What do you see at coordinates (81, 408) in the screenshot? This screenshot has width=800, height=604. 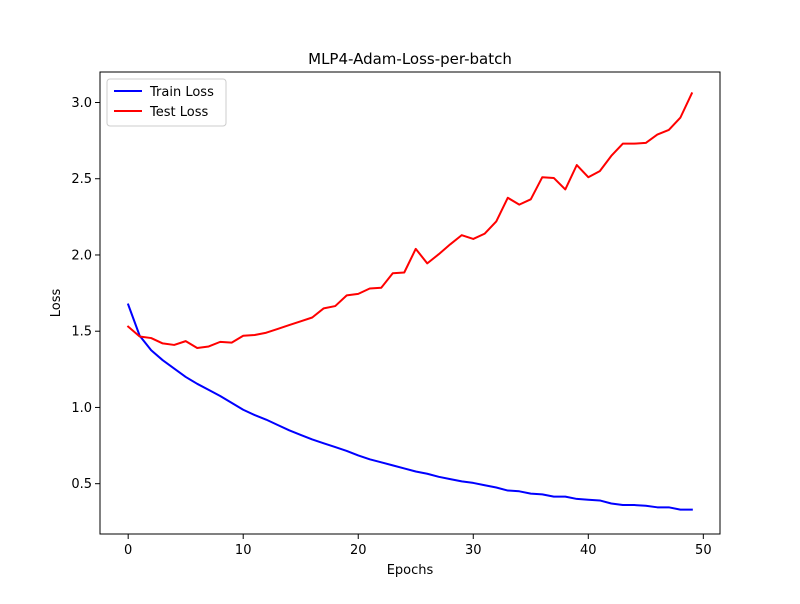 I see `y-tick-label: 1.0` at bounding box center [81, 408].